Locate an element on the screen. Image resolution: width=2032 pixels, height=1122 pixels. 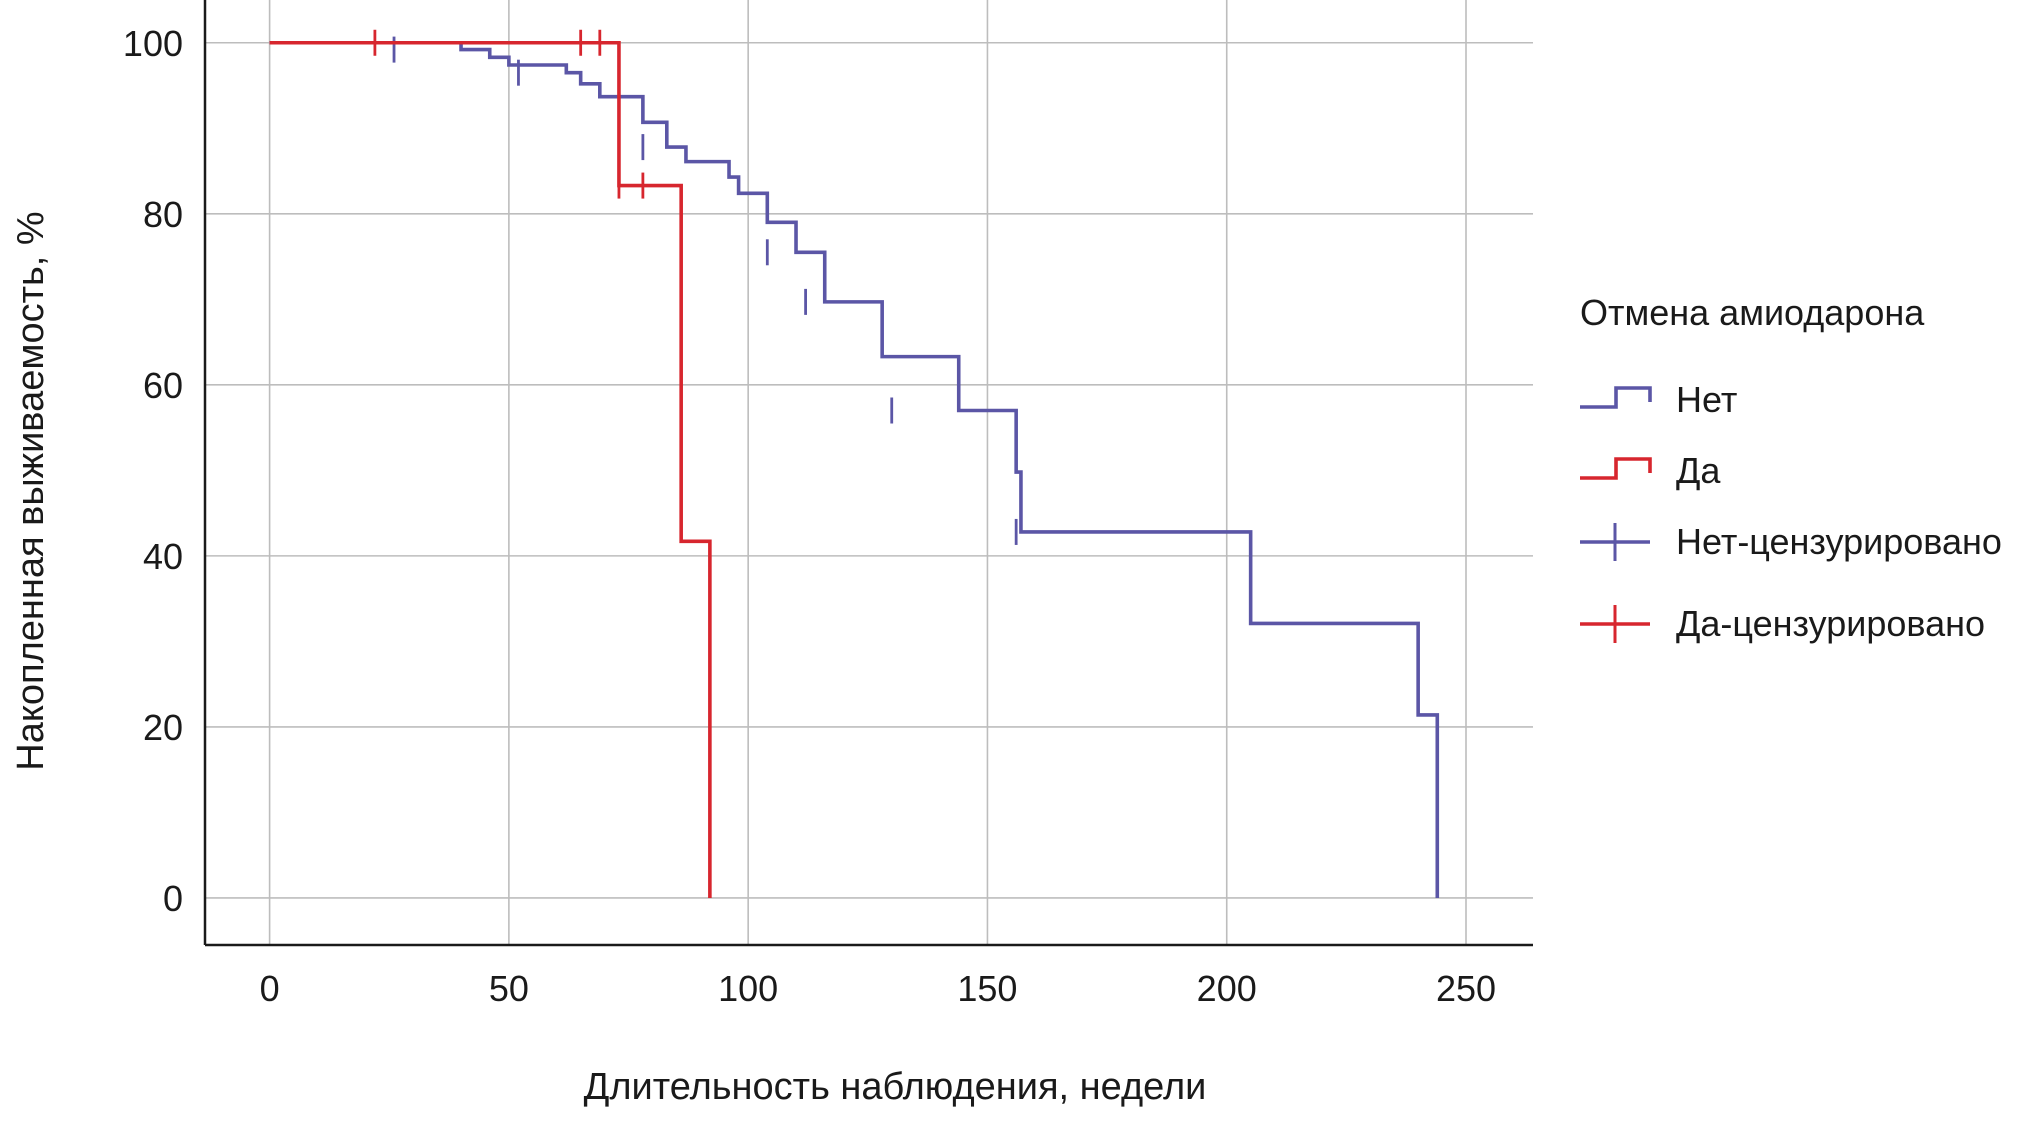
y-tick-label: 80 is located at coordinates (163, 214).